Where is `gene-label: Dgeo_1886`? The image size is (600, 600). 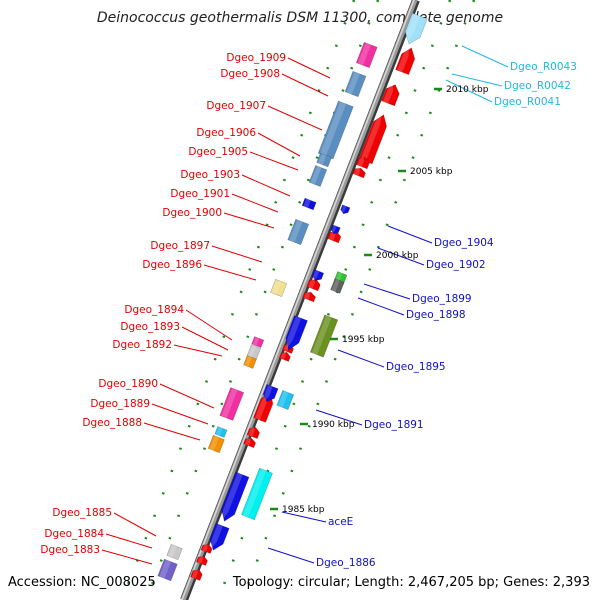 gene-label: Dgeo_1886 is located at coordinates (346, 563).